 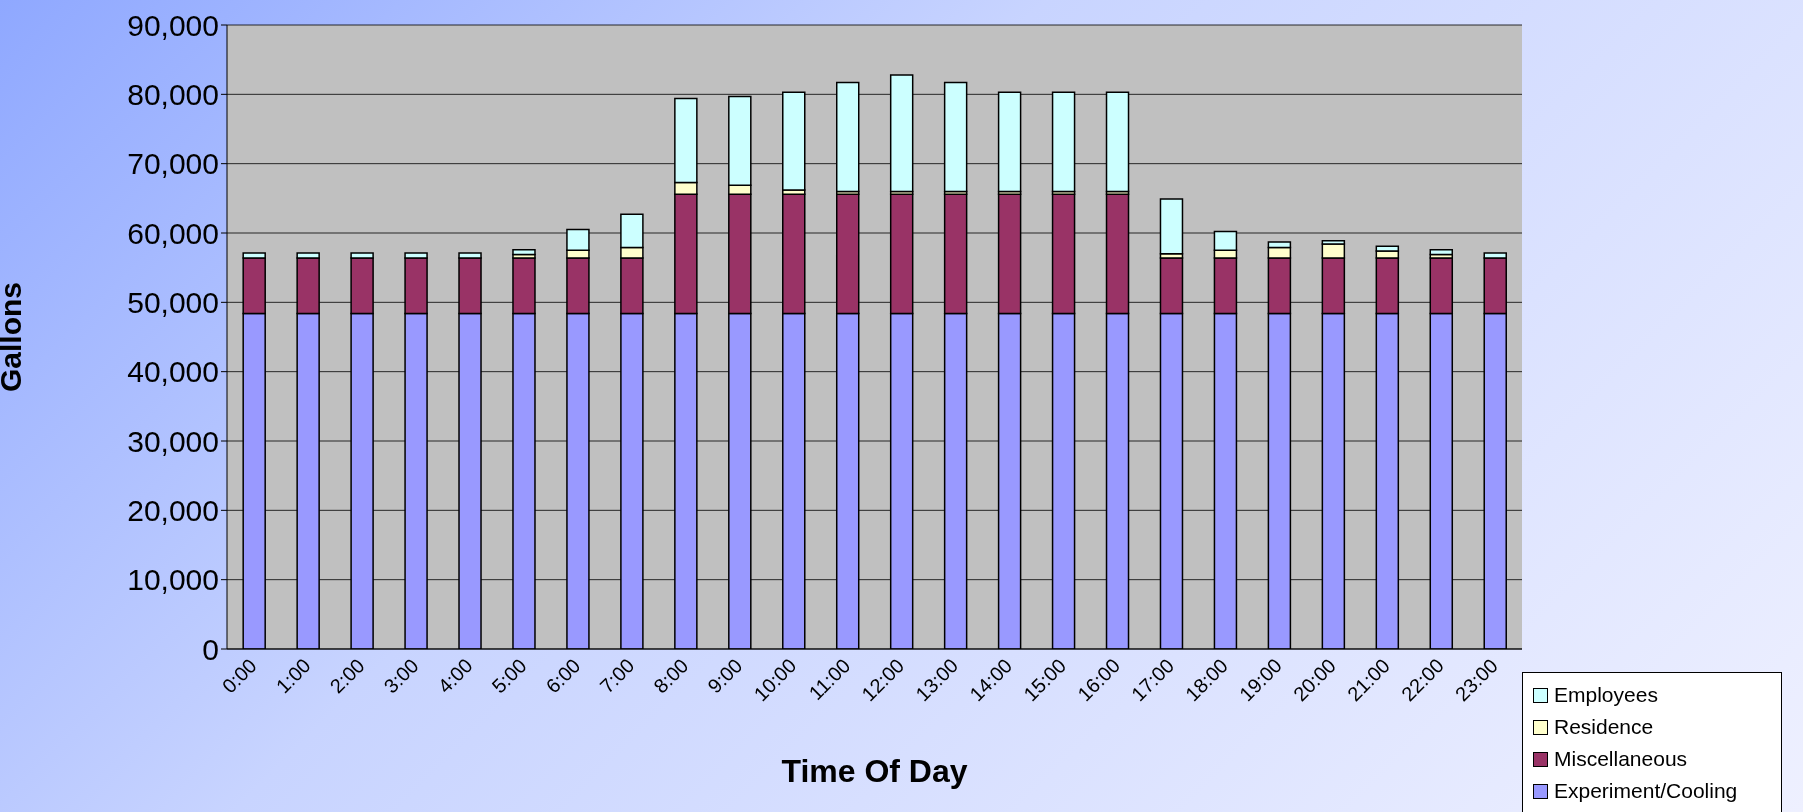 I want to click on legend-label: Employees, so click(x=1606, y=695).